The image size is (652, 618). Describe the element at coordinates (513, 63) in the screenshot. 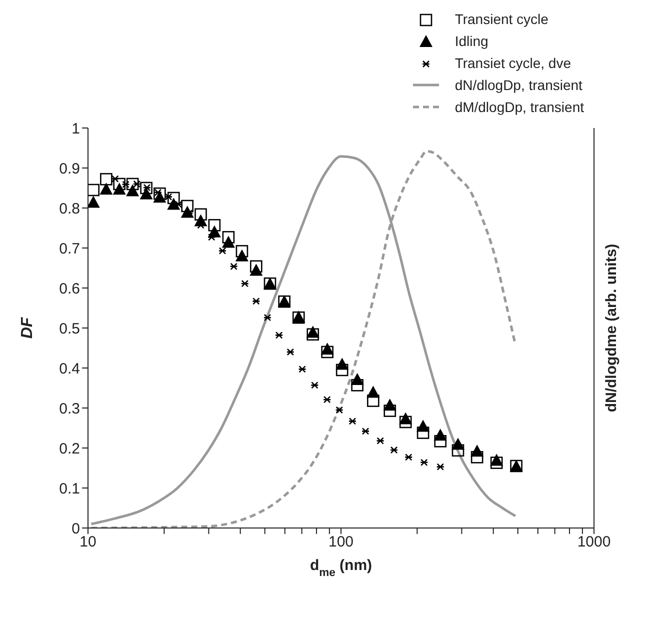

I see `legend-label: Transiet cycle, dve` at that location.